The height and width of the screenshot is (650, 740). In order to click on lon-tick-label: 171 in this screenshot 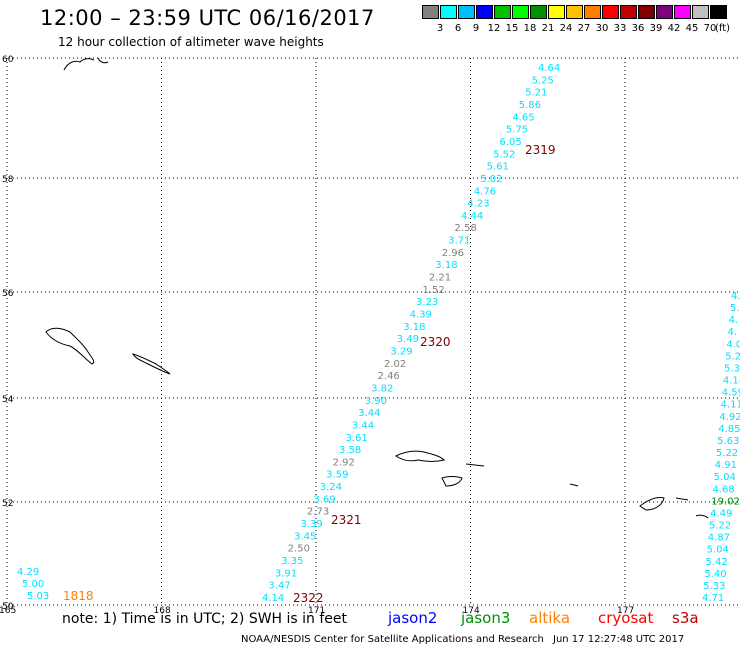, I will do `click(316, 611)`.